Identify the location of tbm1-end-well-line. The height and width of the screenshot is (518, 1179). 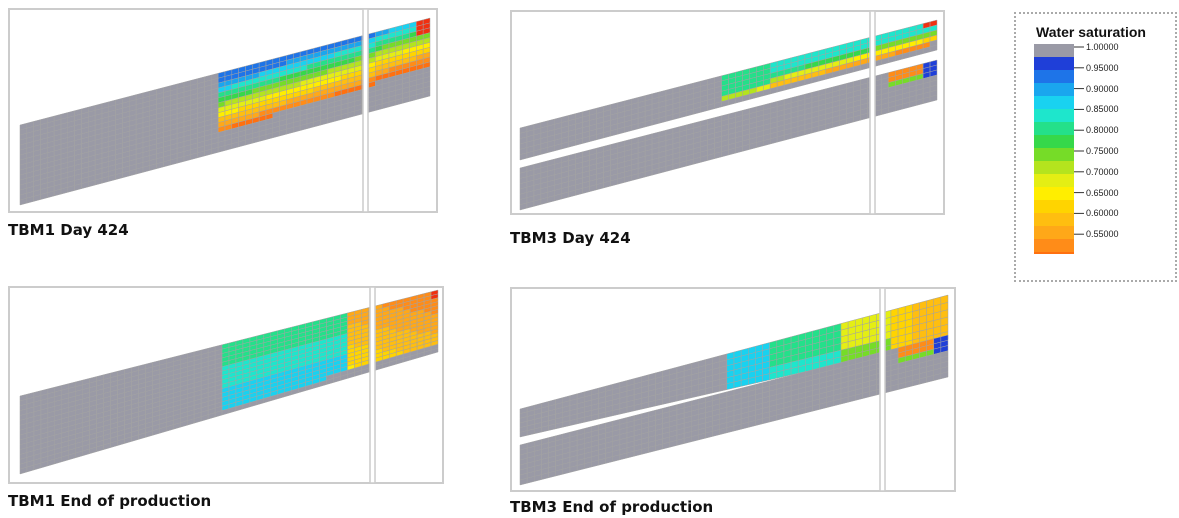
(372, 385).